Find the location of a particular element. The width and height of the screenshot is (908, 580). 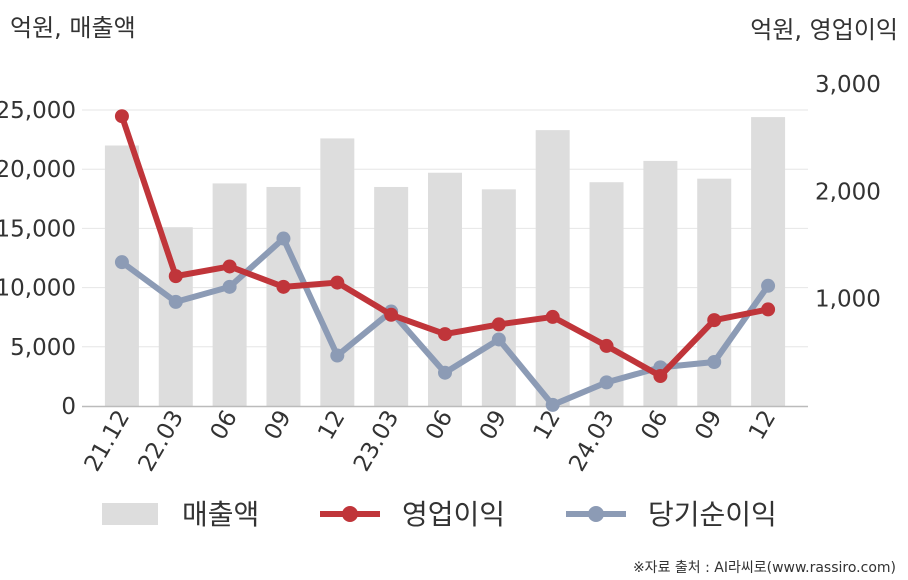

right-tick-label: 1,000 is located at coordinates (848, 300).